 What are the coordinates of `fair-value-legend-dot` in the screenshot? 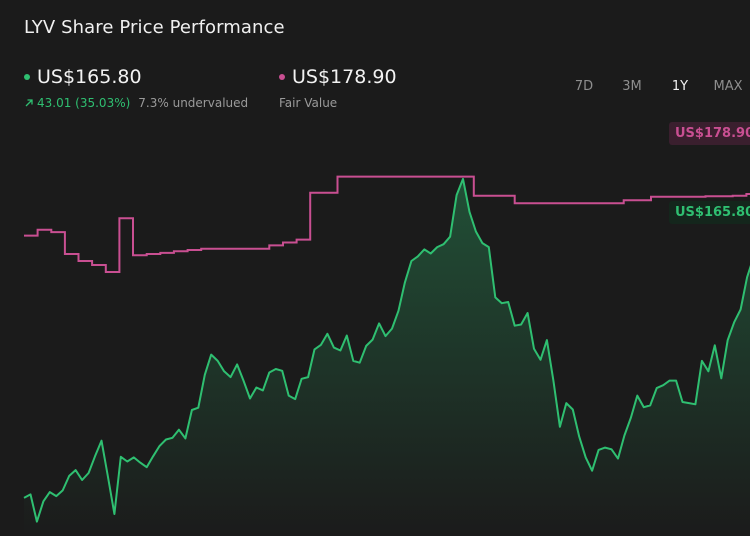 It's located at (282, 77).